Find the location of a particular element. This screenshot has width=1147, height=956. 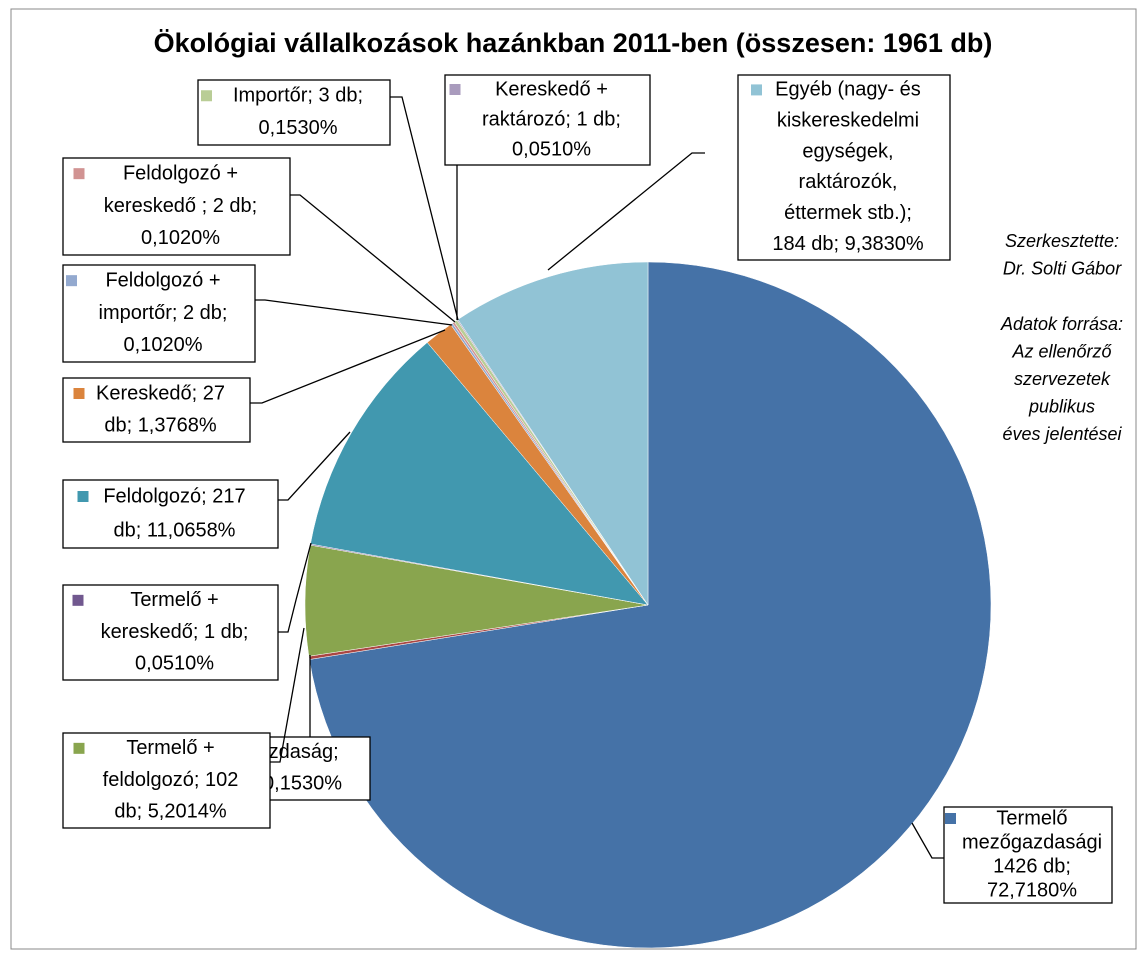

data-label: Feldolgozó; 217 is located at coordinates (174, 496).